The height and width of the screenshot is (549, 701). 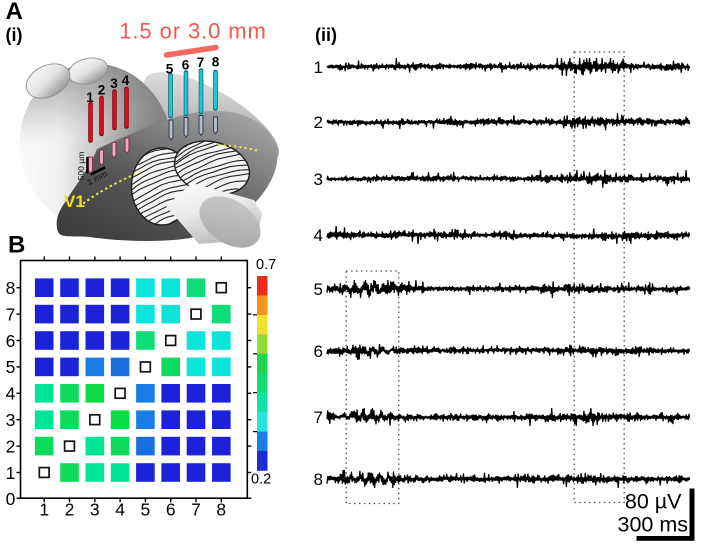 What do you see at coordinates (261, 480) in the screenshot?
I see `svg-text: 0.2` at bounding box center [261, 480].